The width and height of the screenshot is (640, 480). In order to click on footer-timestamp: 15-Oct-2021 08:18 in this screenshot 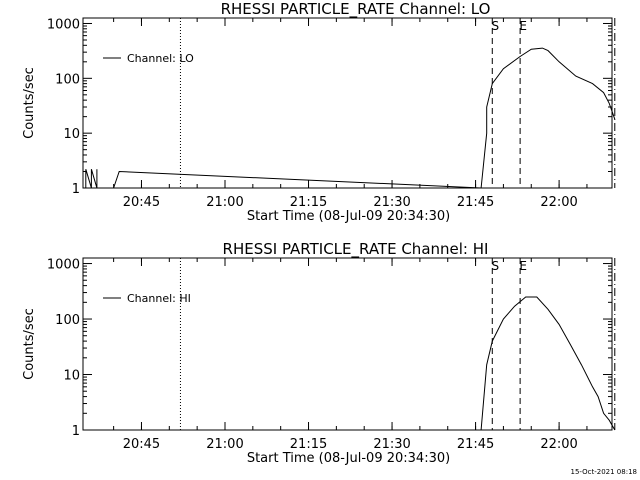, I will do `click(604, 472)`.